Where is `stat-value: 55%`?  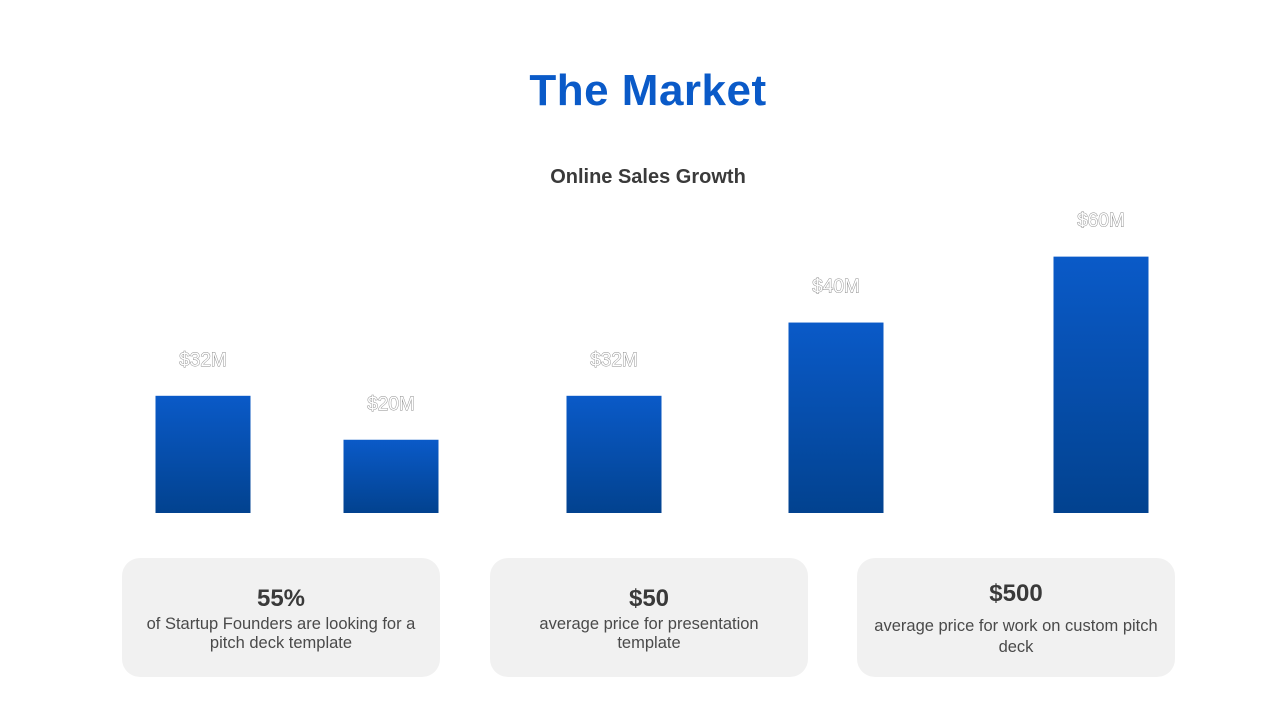 stat-value: 55% is located at coordinates (281, 598).